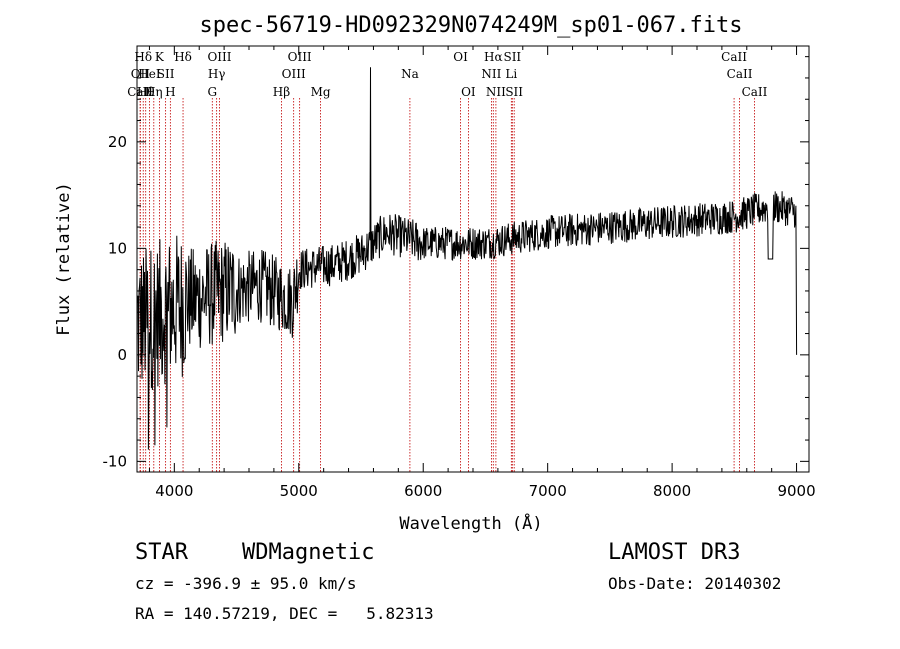 This screenshot has height=649, width=900. Describe the element at coordinates (493, 57) in the screenshot. I see `line-marker-label: Hα` at that location.